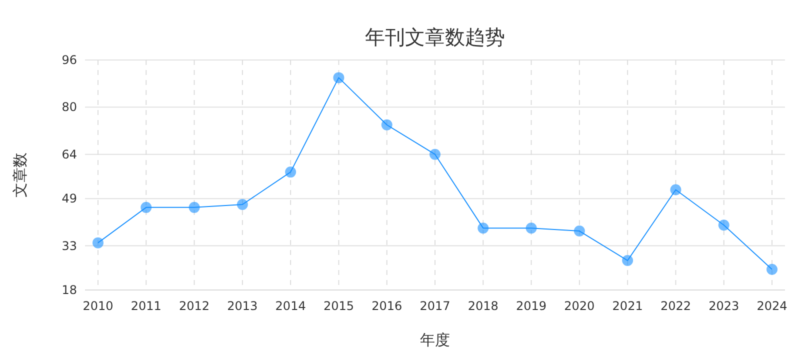  I want to click on x-tick-label: 2011, so click(146, 306).